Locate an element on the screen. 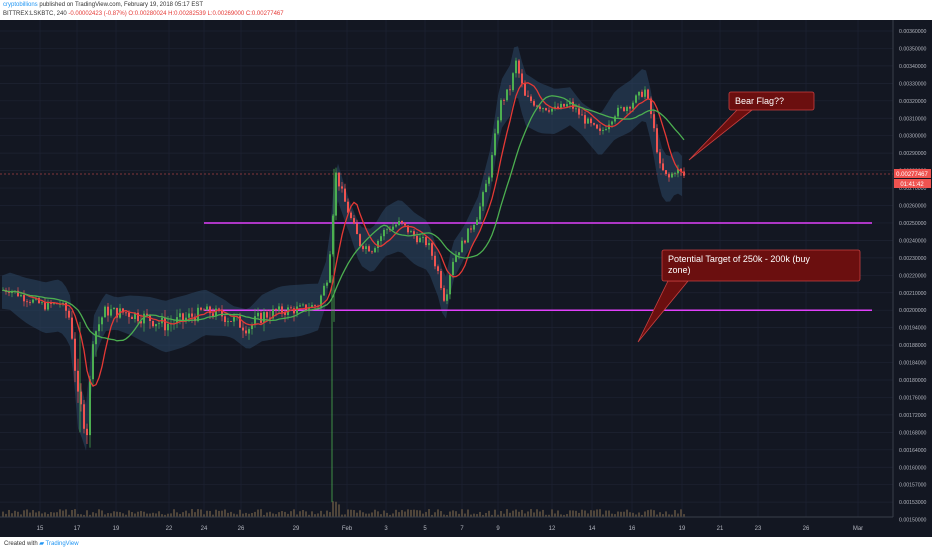 Image resolution: width=932 pixels, height=550 pixels. support-levels is located at coordinates (538, 266).